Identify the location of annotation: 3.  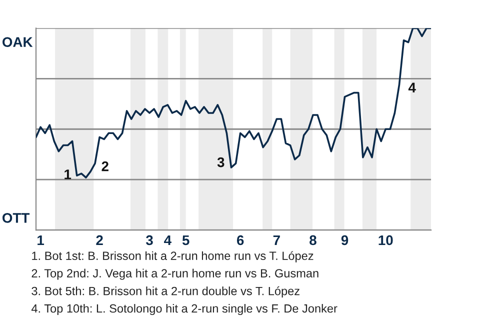
(220, 162).